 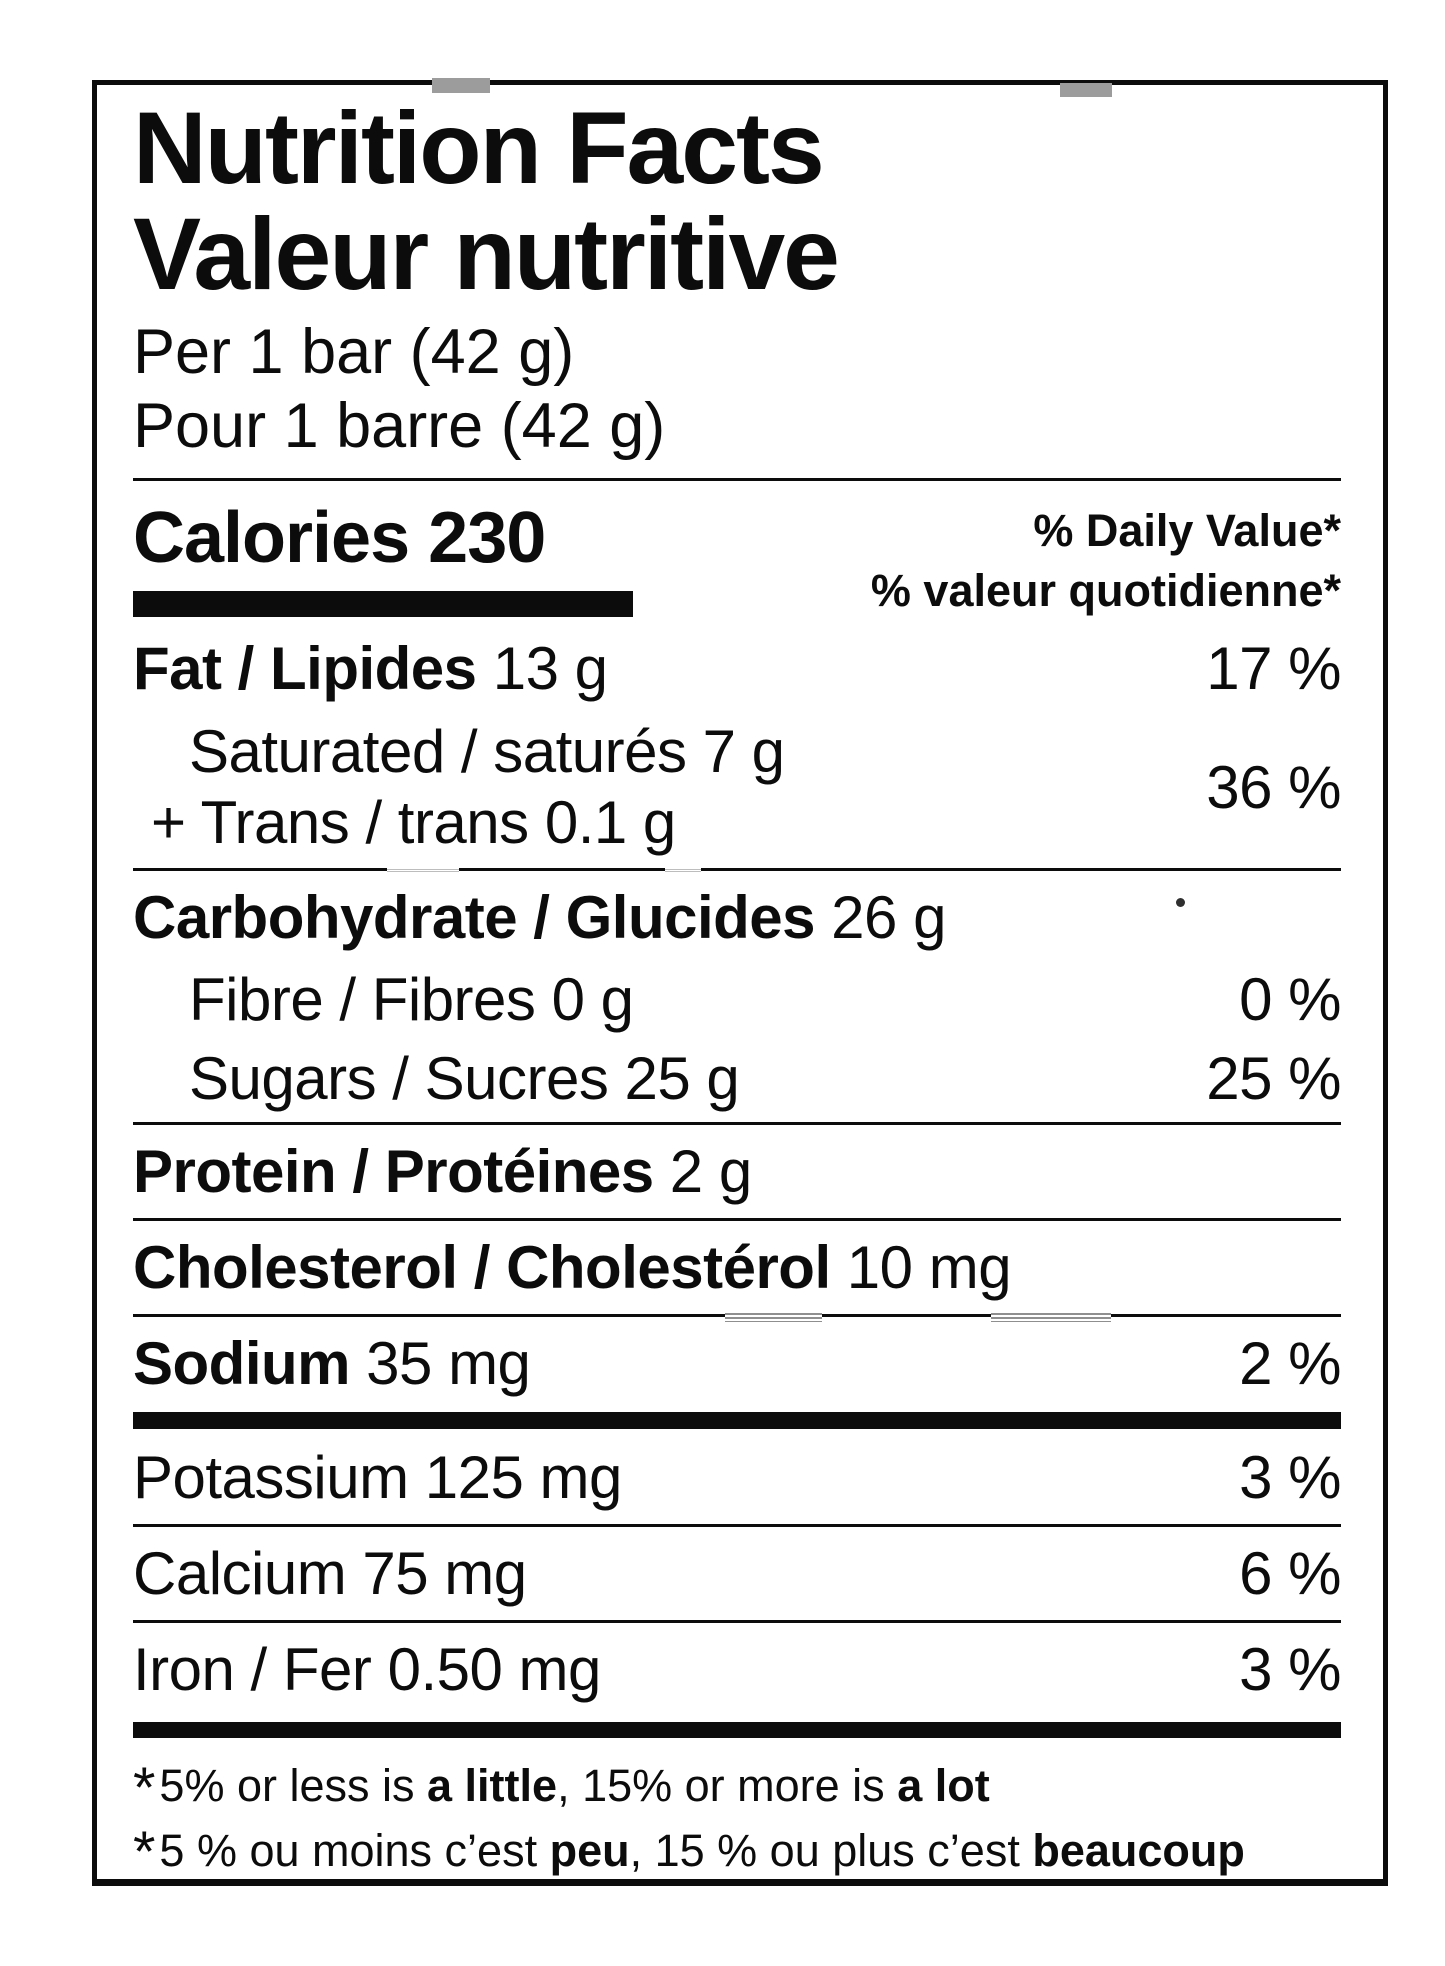 I want to click on scan-dot-artifact, so click(x=1180, y=902).